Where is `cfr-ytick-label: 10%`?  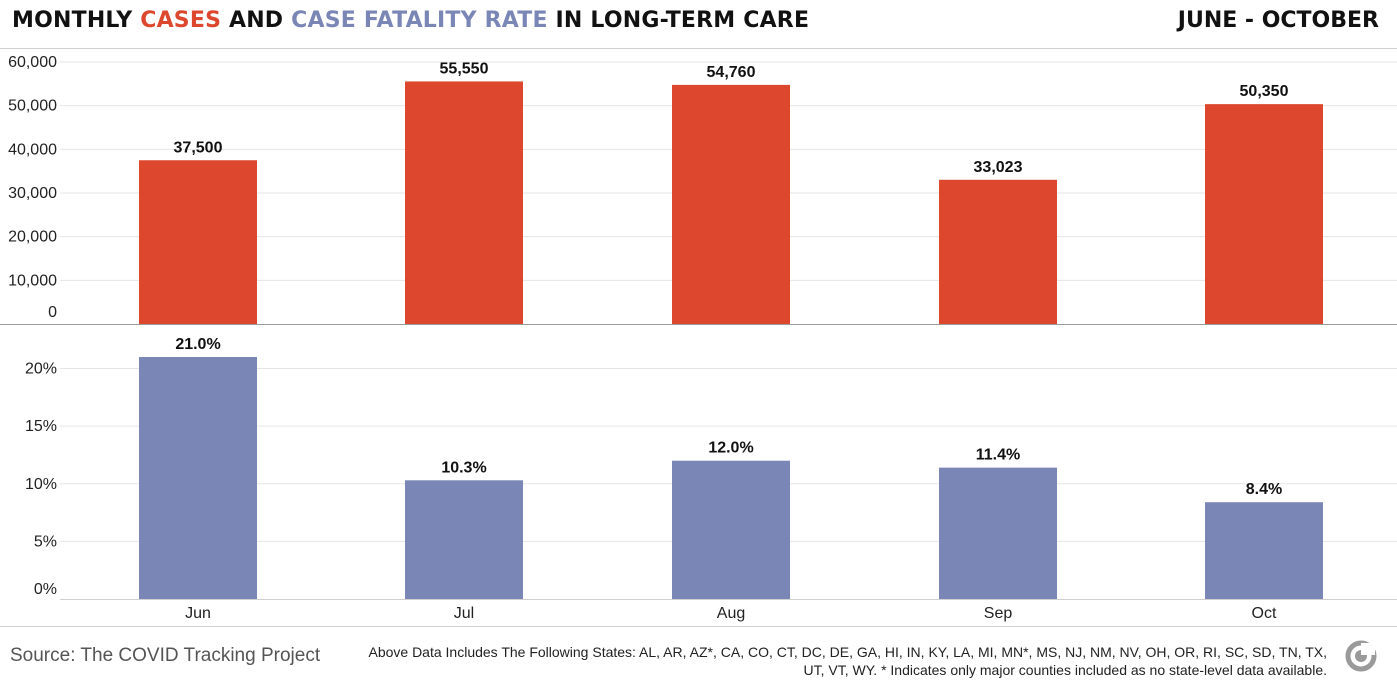
cfr-ytick-label: 10% is located at coordinates (41, 484).